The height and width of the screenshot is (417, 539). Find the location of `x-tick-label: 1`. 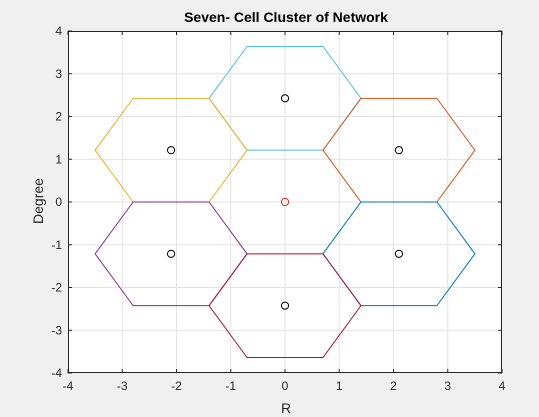

x-tick-label: 1 is located at coordinates (339, 386).